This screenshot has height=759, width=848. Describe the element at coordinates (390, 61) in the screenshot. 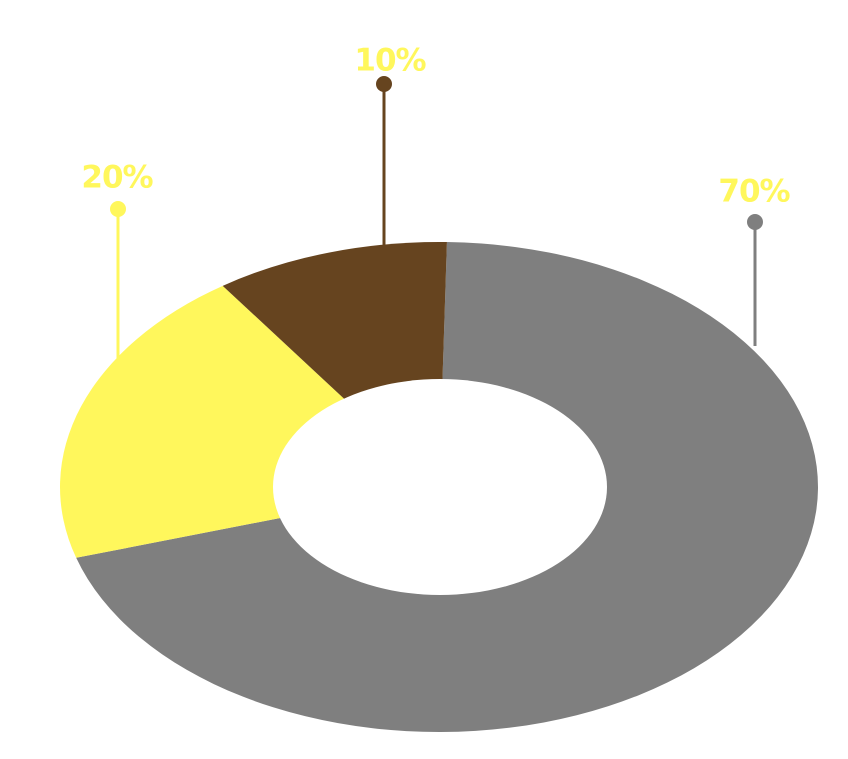

I see `slice-label-10: 10%` at that location.